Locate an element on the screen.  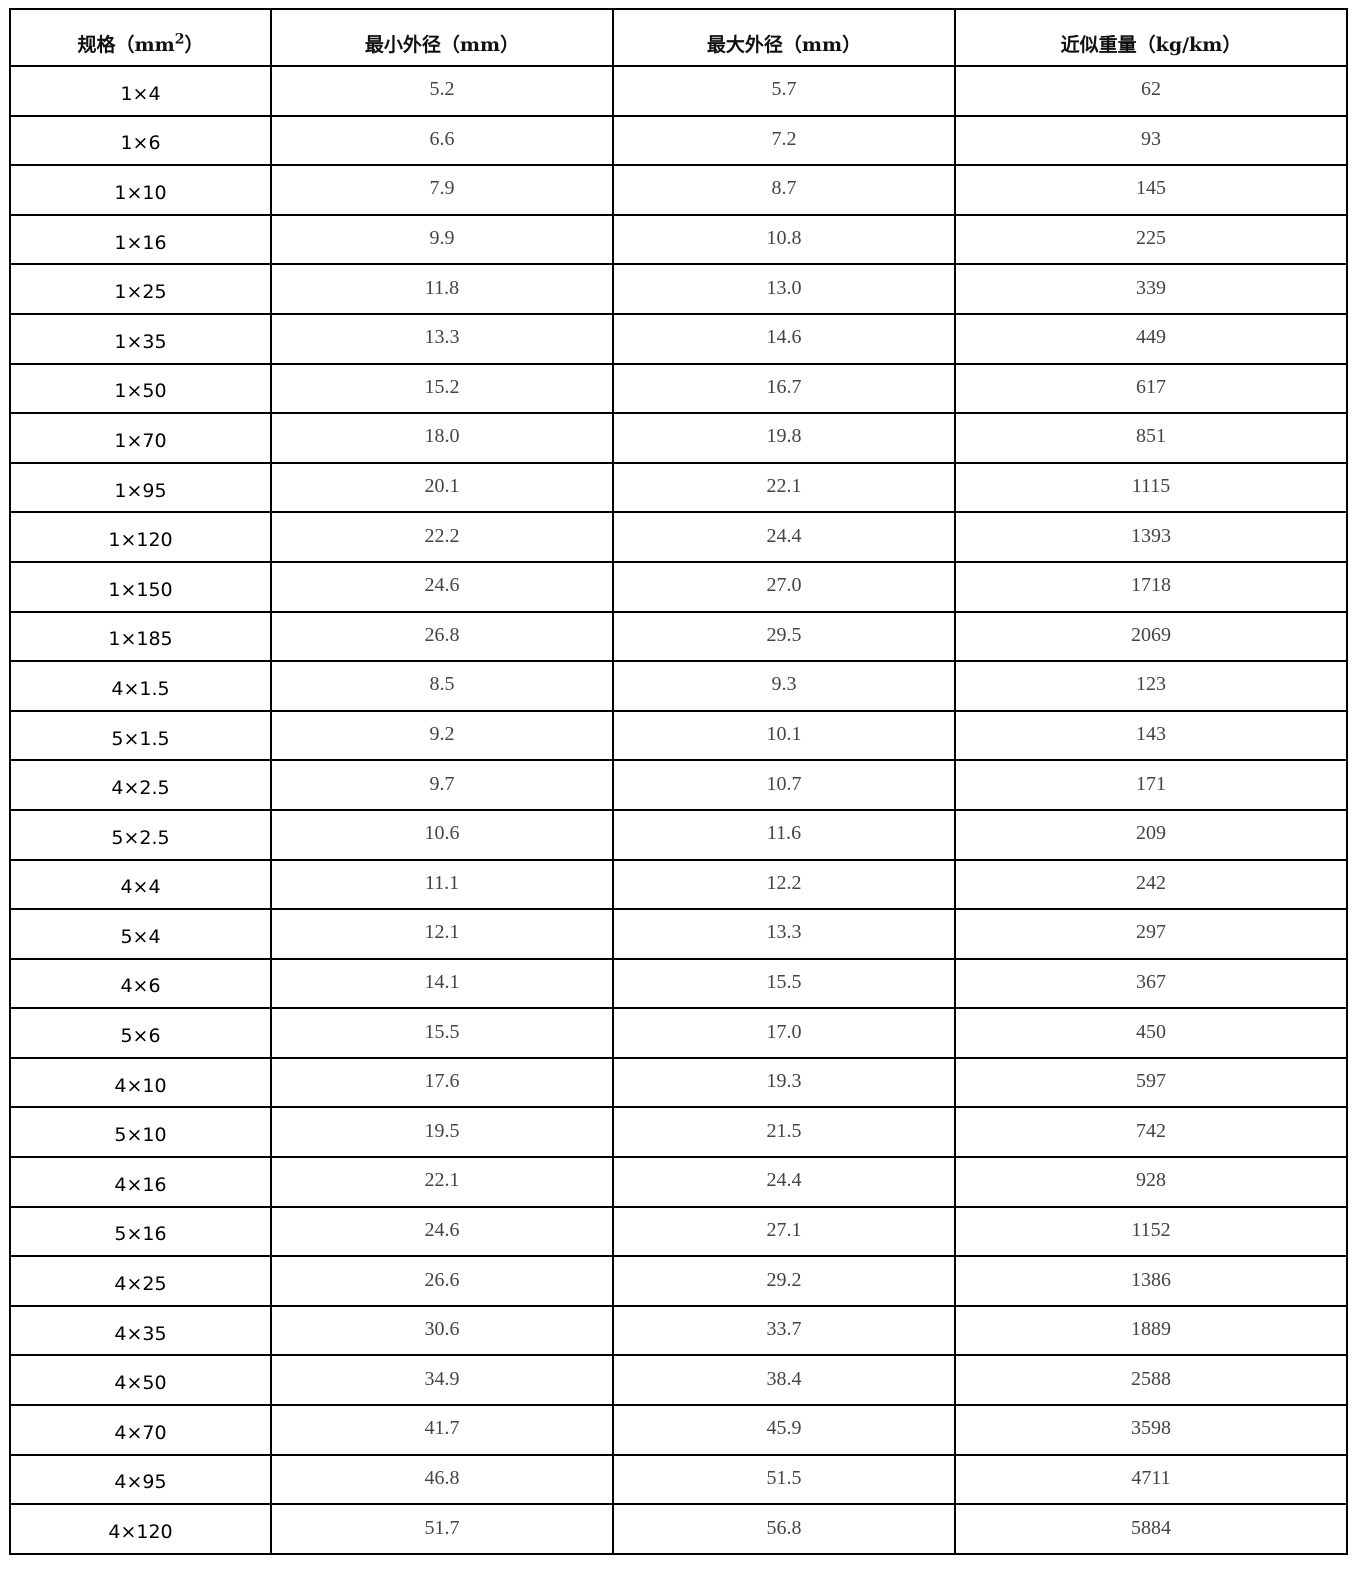
cell-spec: 5×10 is located at coordinates (140, 1132).